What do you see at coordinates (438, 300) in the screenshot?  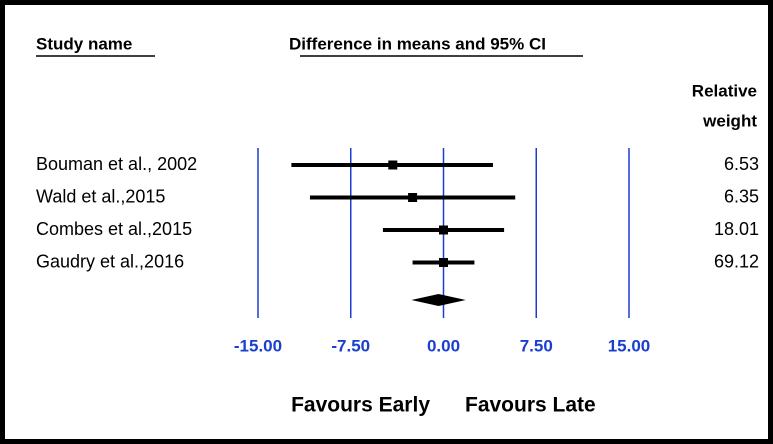 I see `summary-diamond` at bounding box center [438, 300].